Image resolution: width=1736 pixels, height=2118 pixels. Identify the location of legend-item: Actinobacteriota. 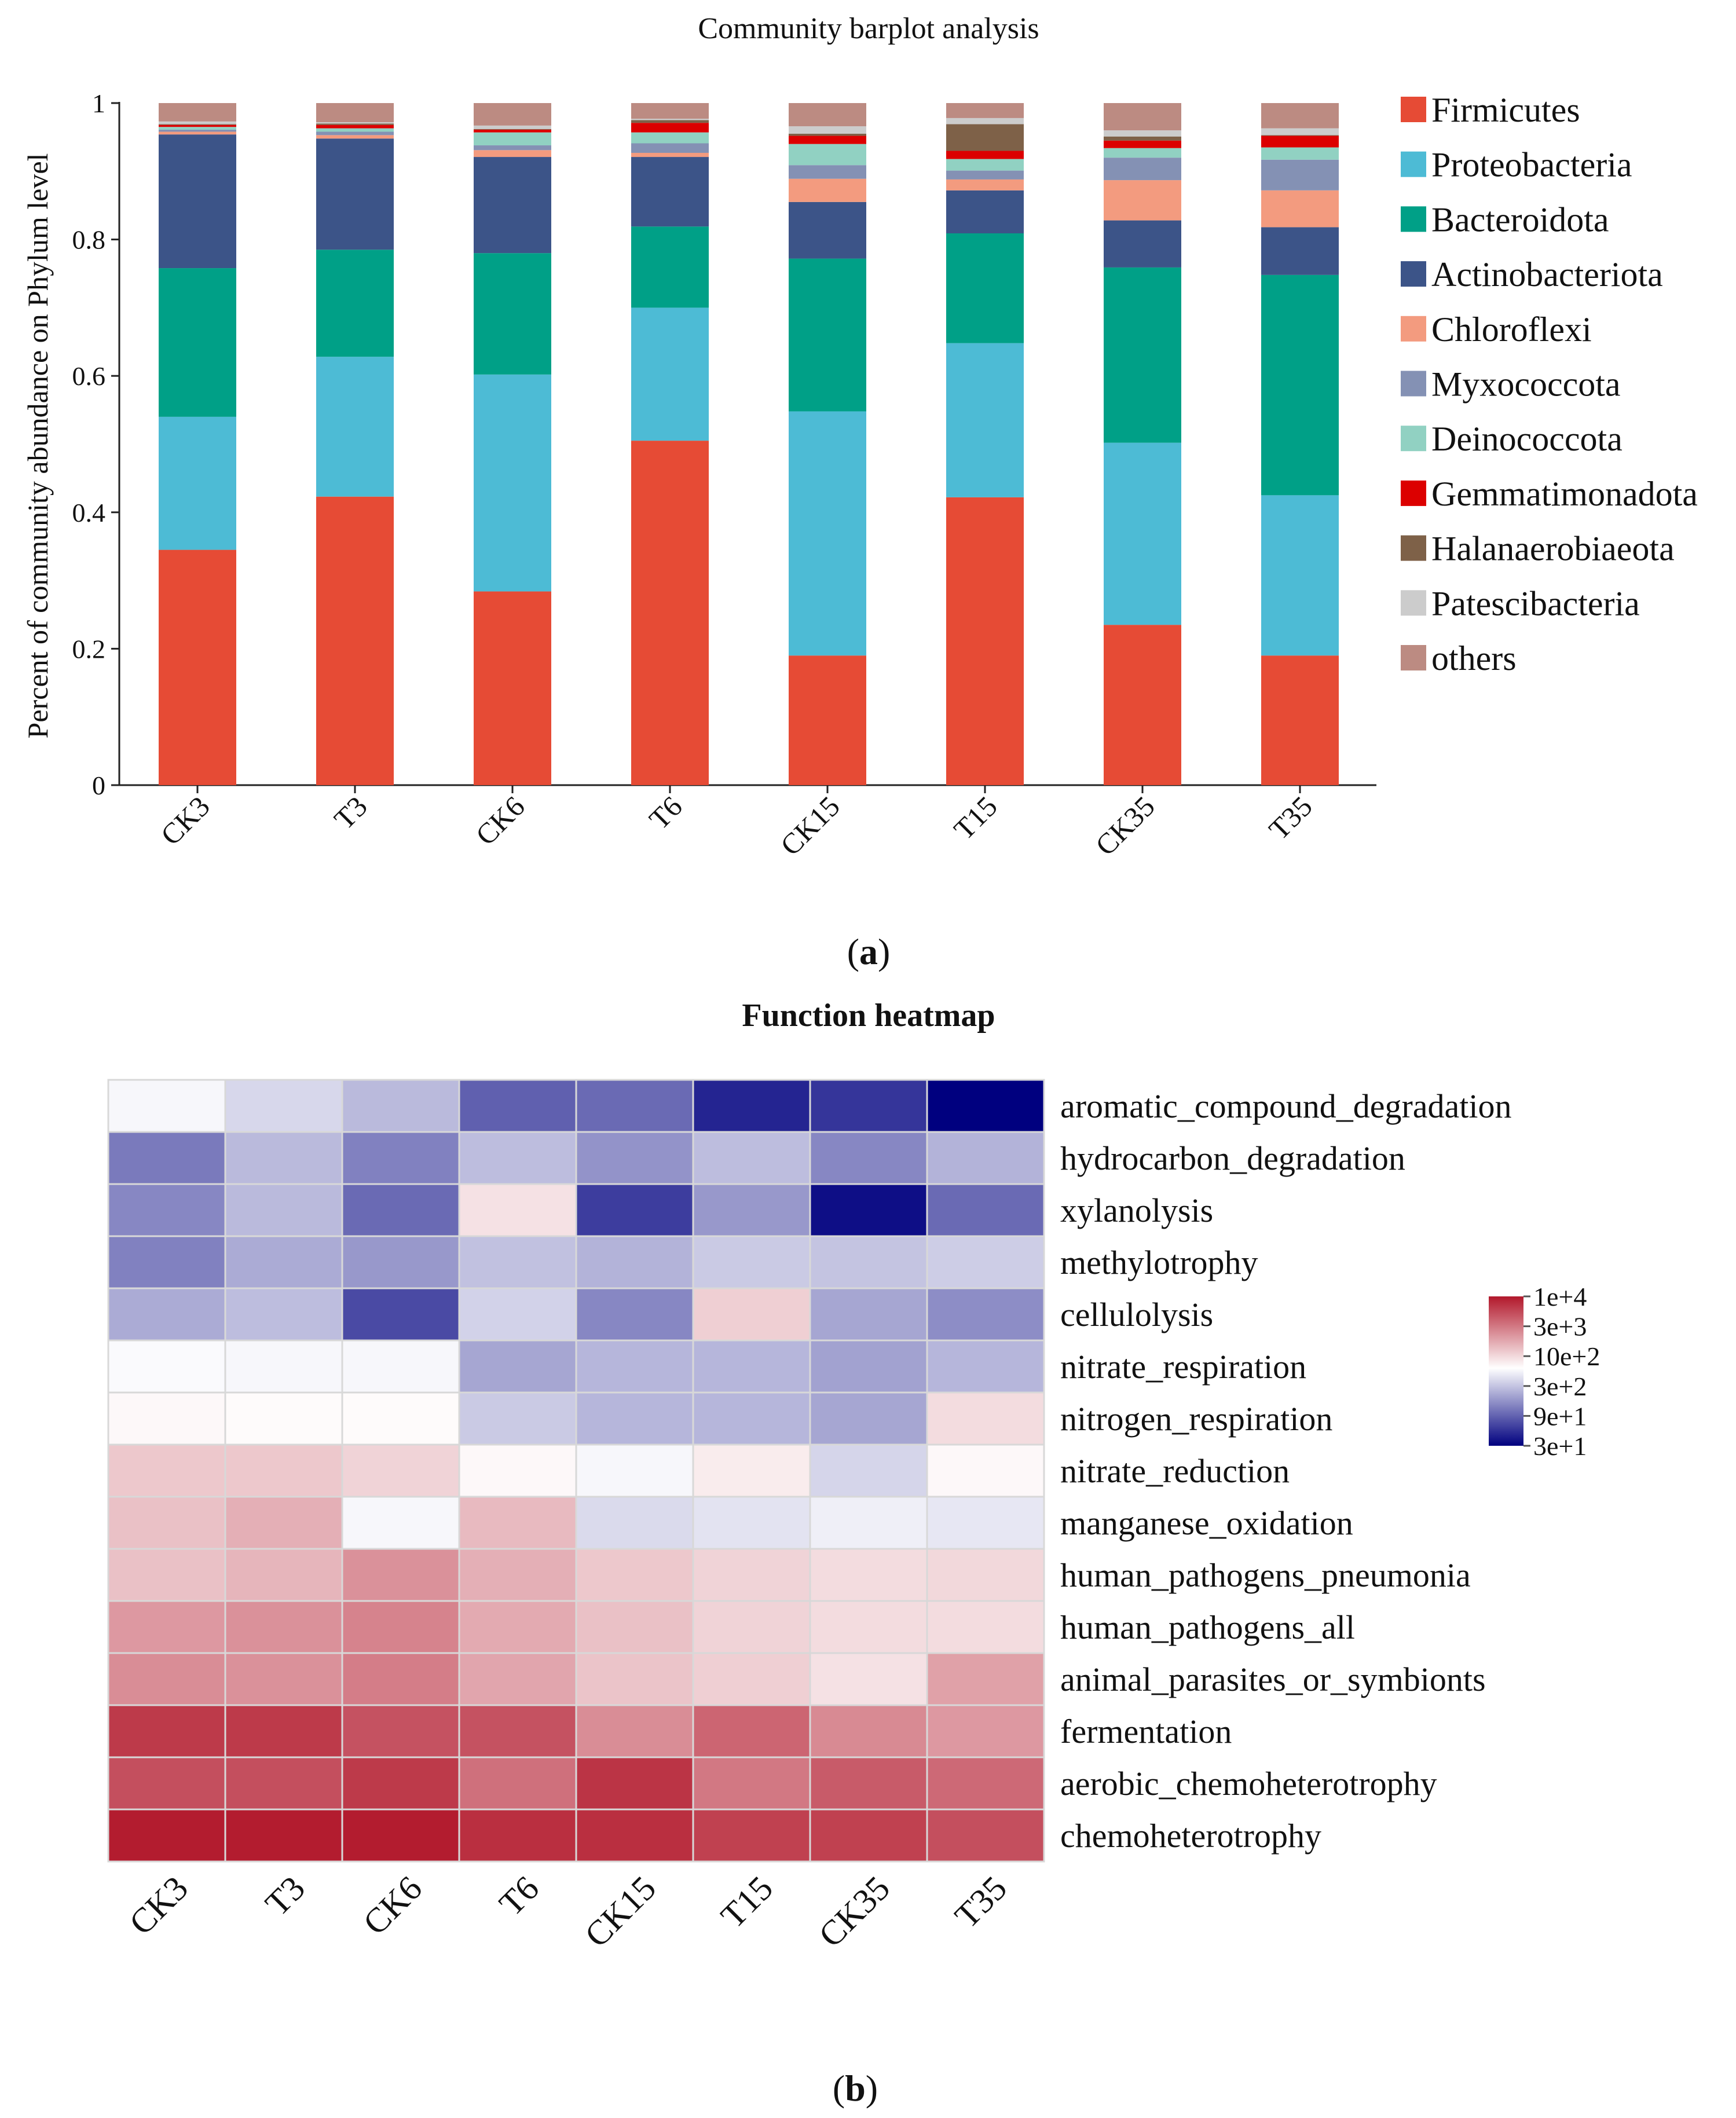
(1532, 274).